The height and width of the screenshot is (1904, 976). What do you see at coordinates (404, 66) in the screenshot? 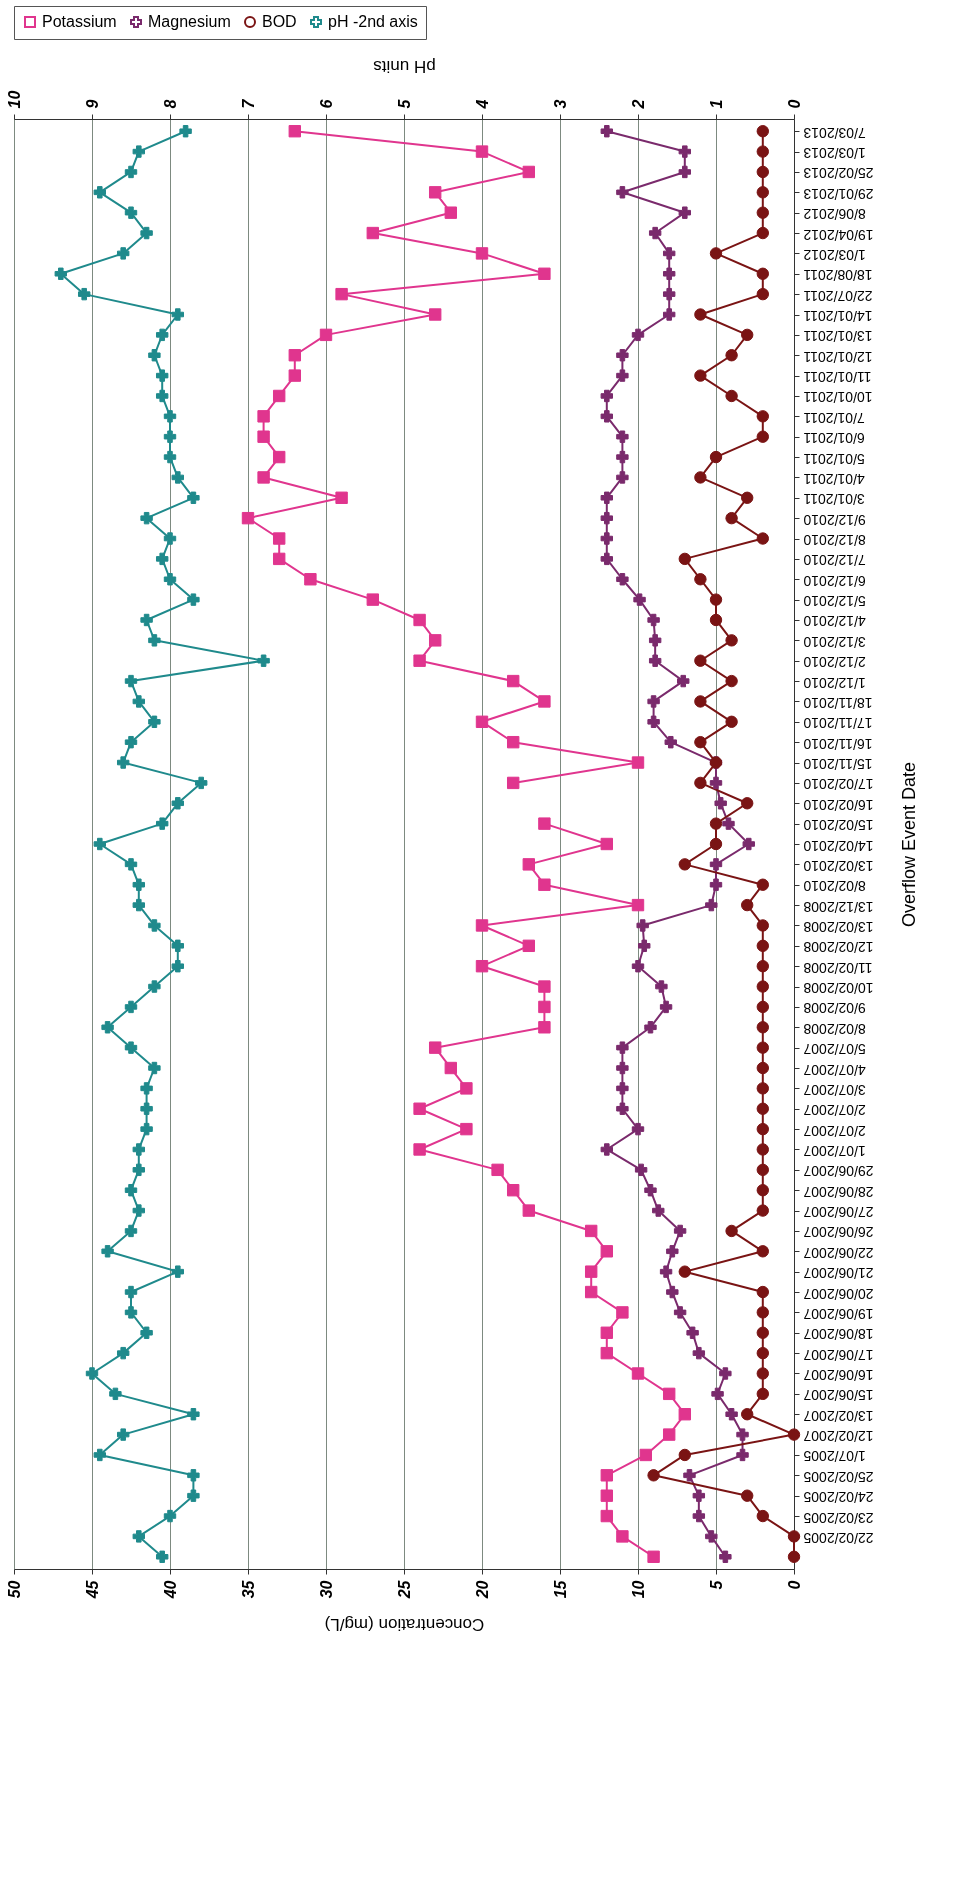
I see `x2-axis-title: pH units` at bounding box center [404, 66].